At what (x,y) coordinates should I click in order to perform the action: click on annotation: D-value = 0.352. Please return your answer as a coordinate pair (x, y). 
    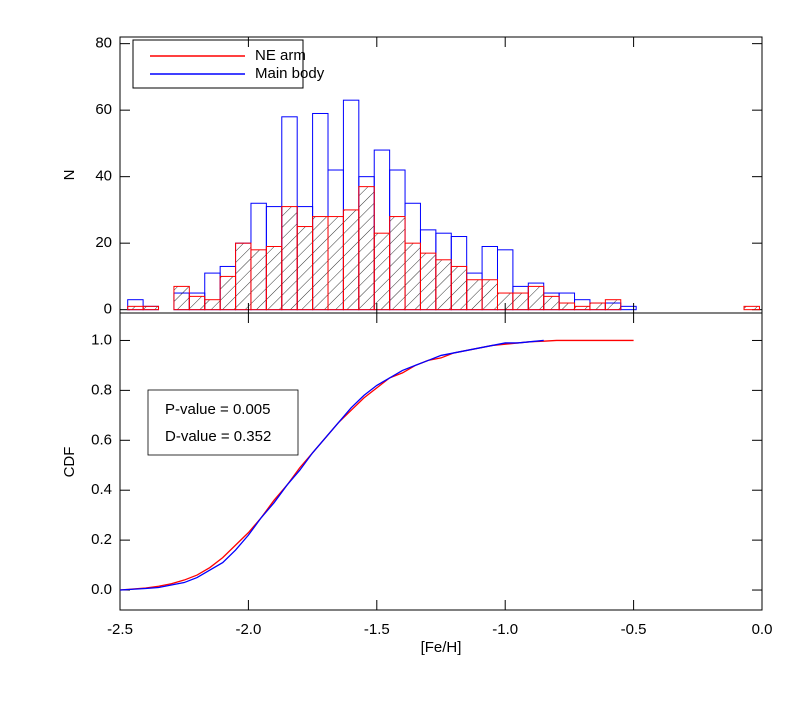
    Looking at the image, I should click on (218, 436).